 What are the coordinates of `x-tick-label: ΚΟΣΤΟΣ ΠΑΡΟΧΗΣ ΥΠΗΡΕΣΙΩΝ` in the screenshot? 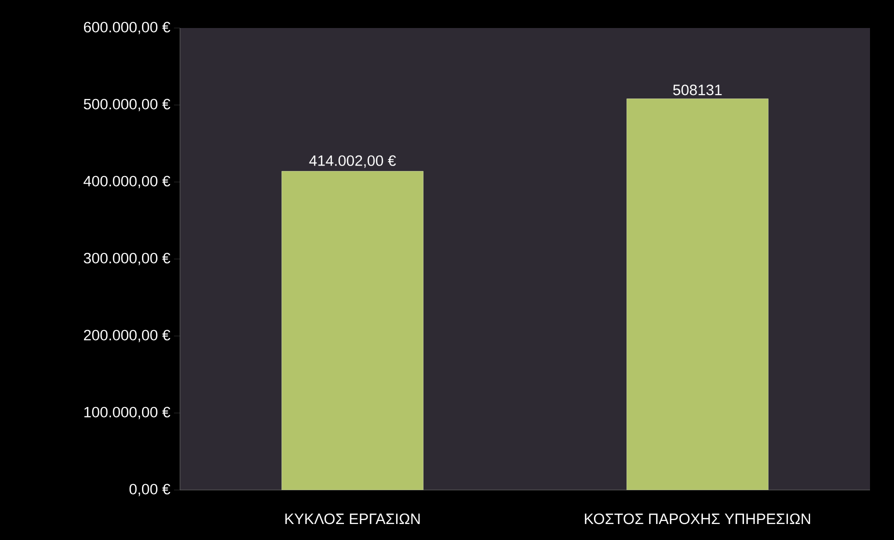 It's located at (697, 519).